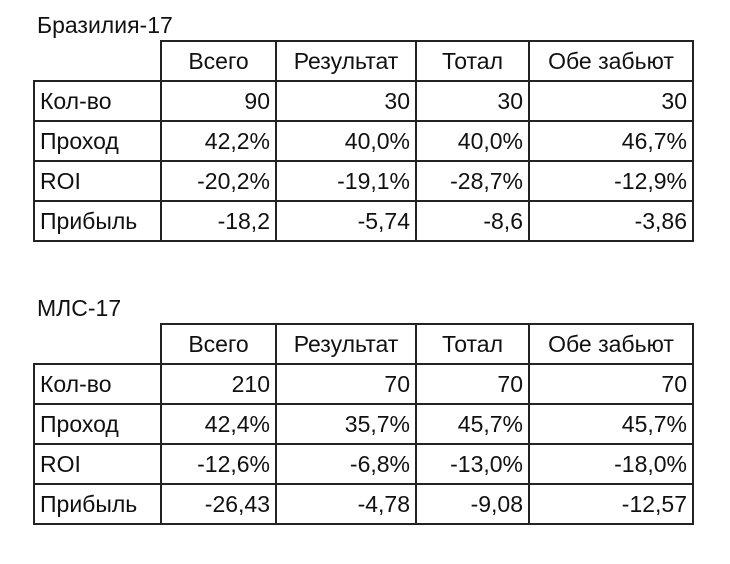 The image size is (730, 564). Describe the element at coordinates (472, 504) in the screenshot. I see `value-cell: -9,08` at that location.